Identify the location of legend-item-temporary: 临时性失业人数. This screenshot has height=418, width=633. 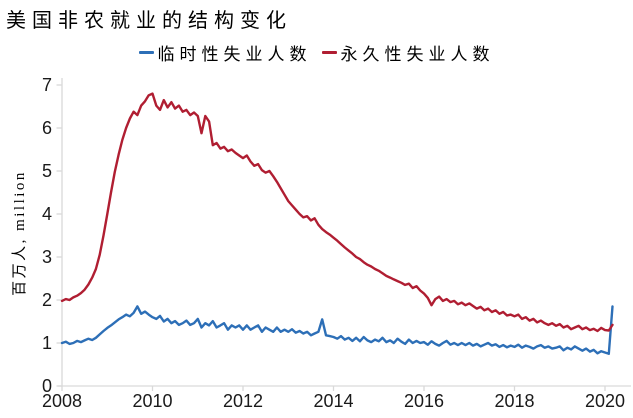
(225, 52).